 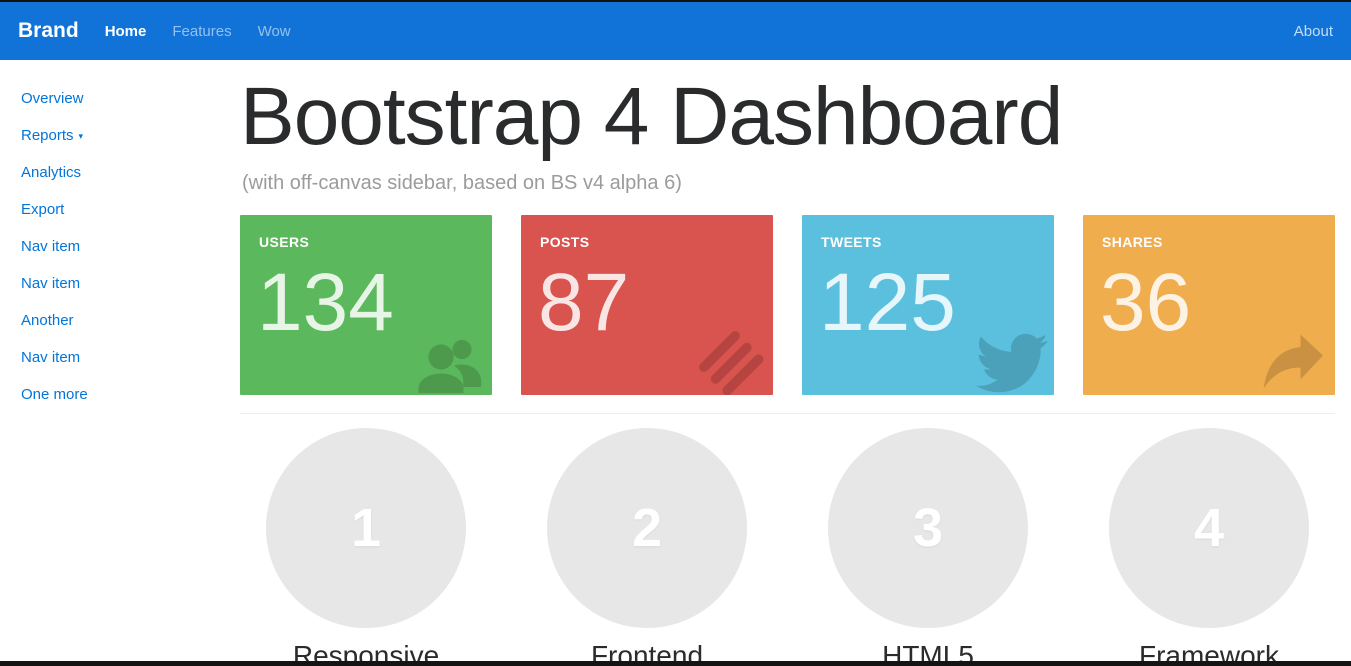 What do you see at coordinates (647, 305) in the screenshot?
I see `stat-card-posts: POSTS 87` at bounding box center [647, 305].